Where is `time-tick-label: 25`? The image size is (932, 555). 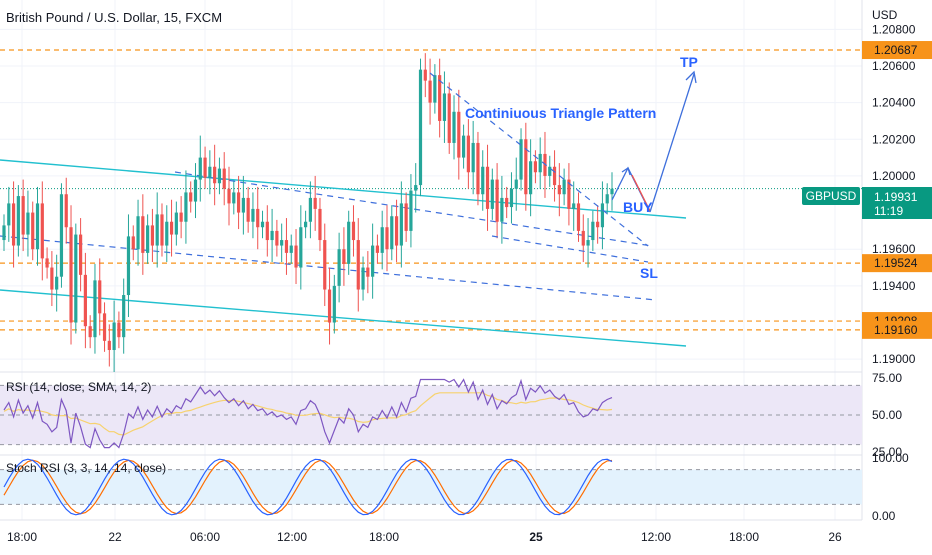
time-tick-label: 25 is located at coordinates (536, 537).